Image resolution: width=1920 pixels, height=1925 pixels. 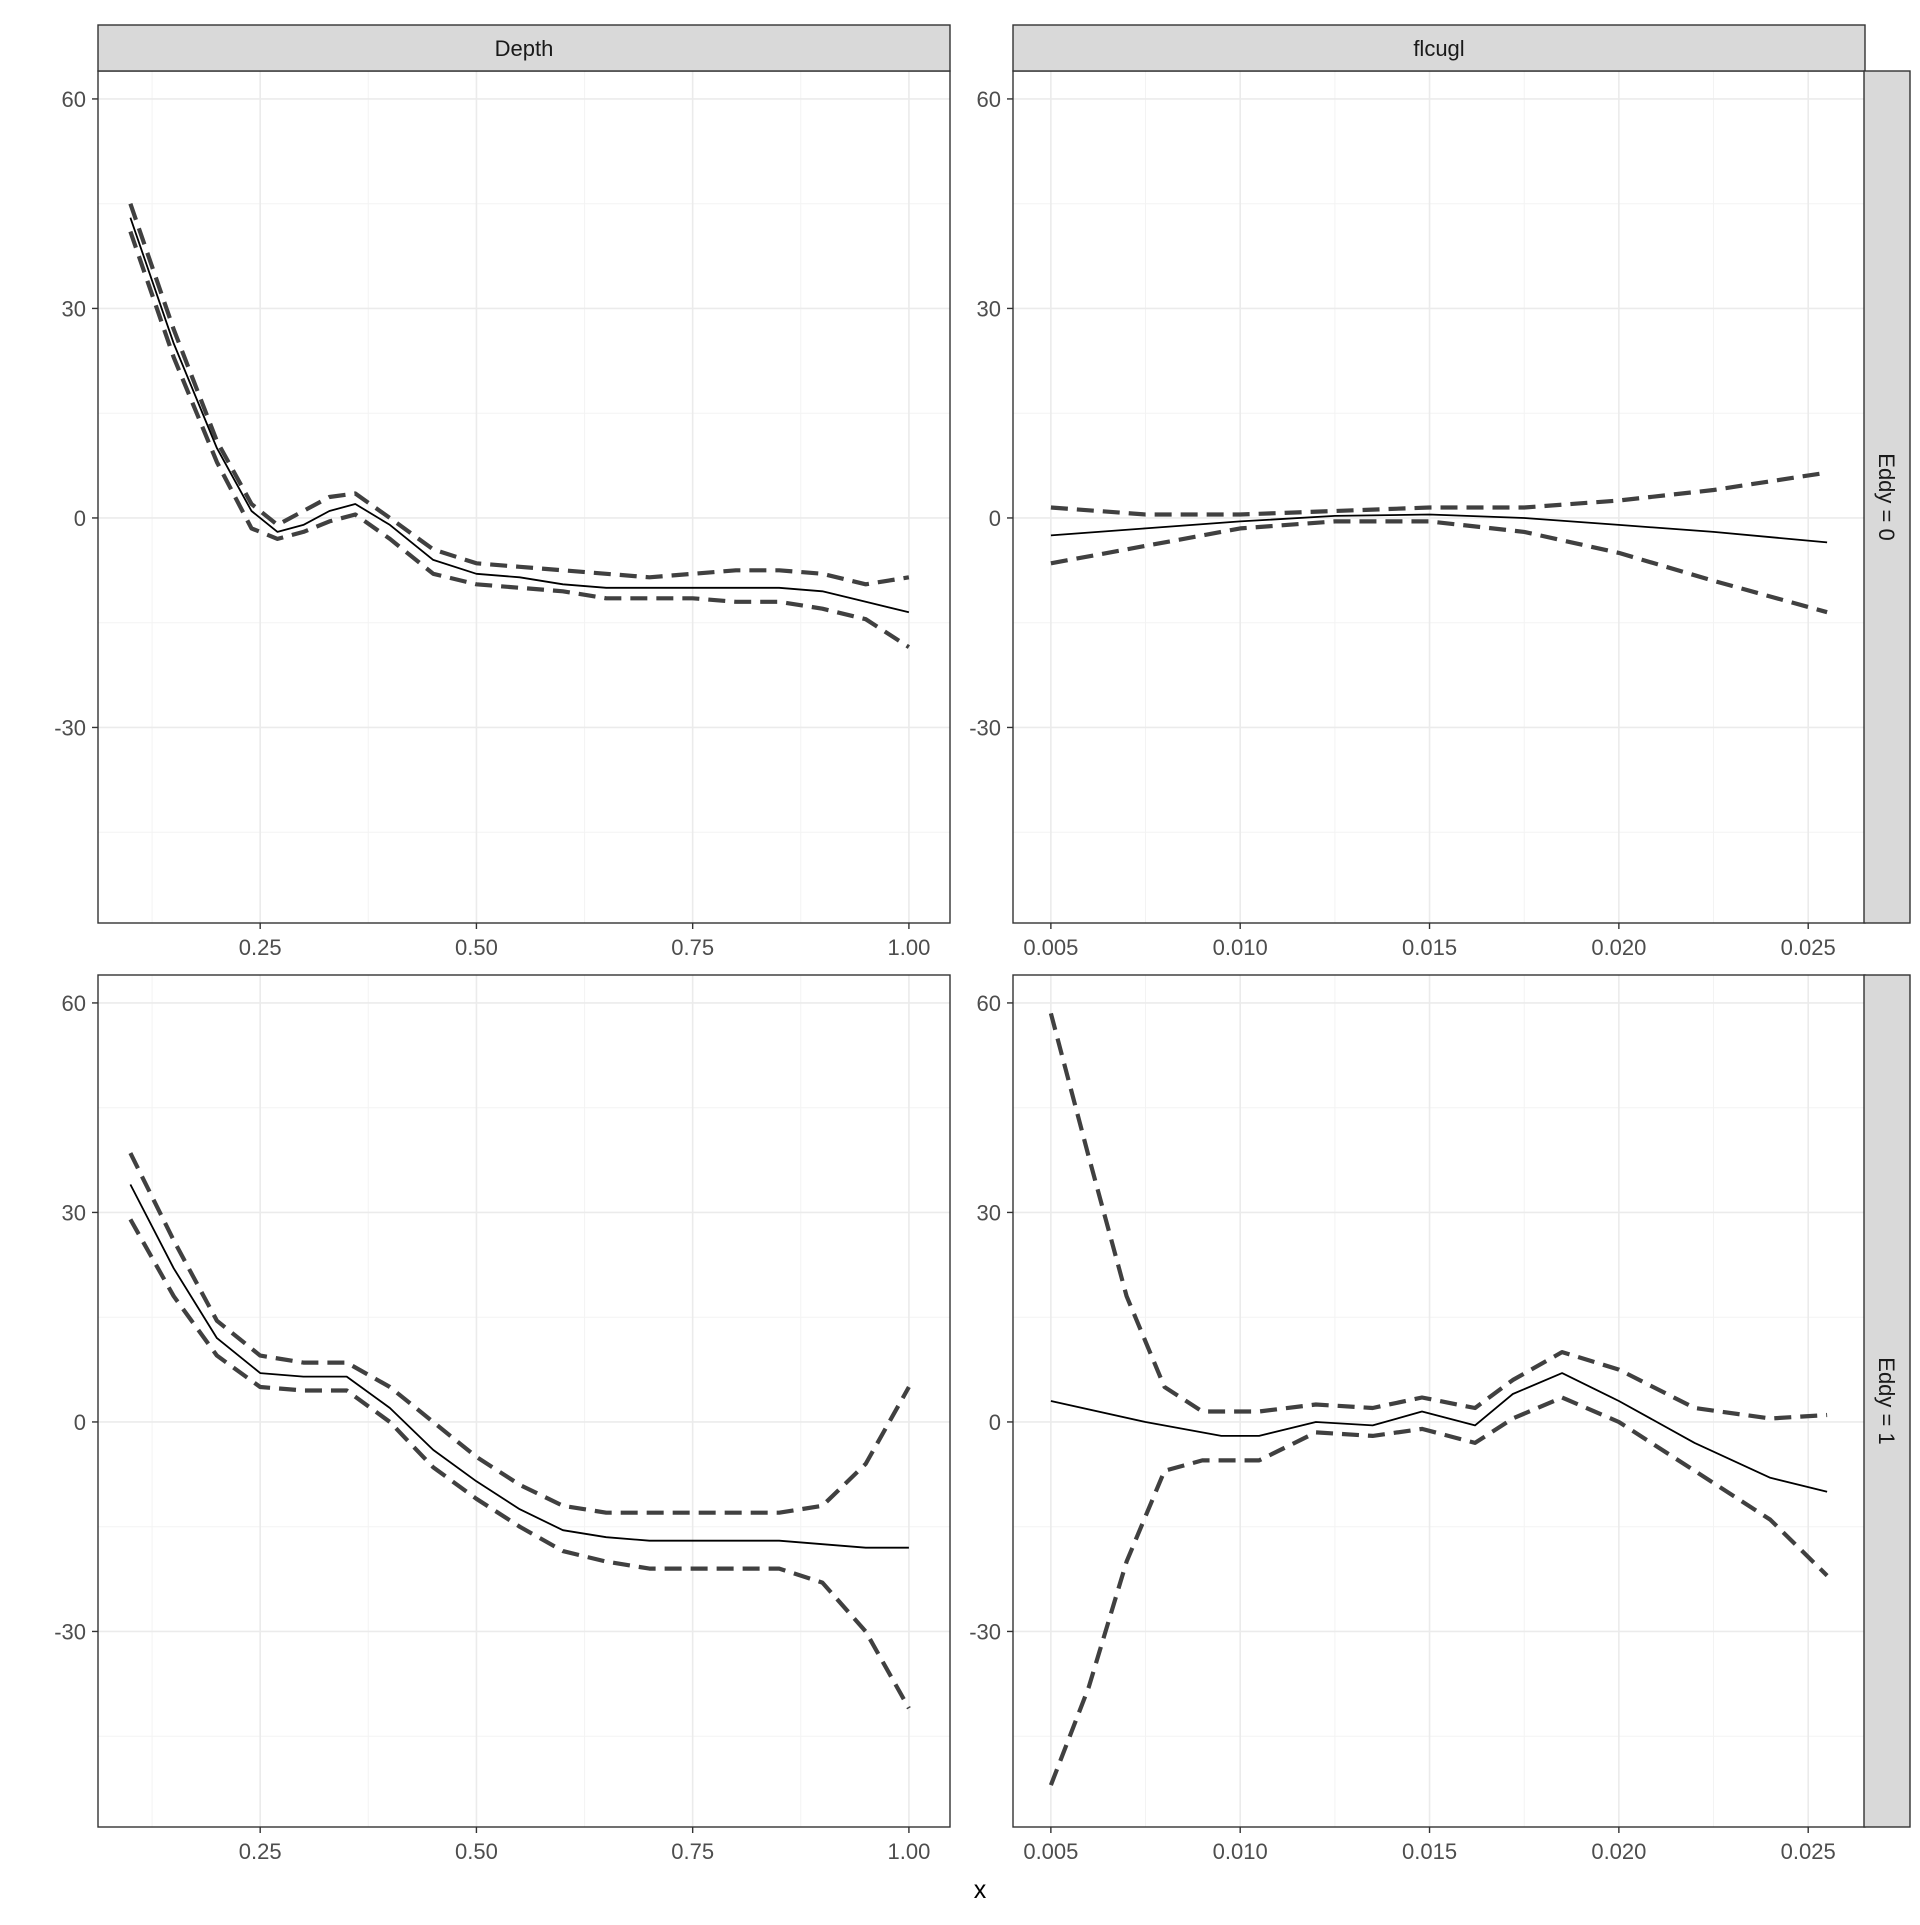 I want to click on facet-strip-label: Eddy = 1, so click(x=1886, y=1400).